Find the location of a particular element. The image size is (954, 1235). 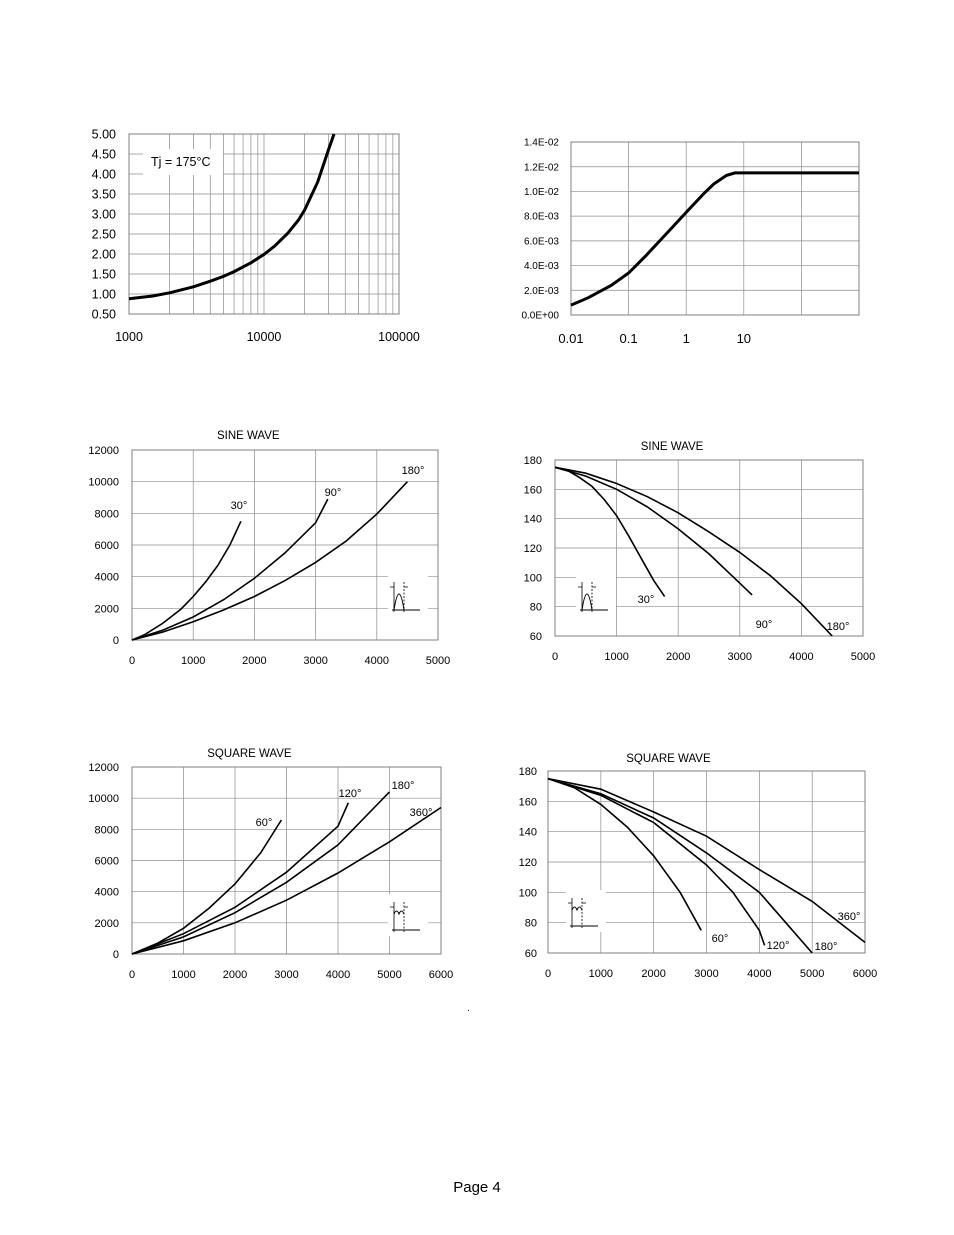

y-tick-label: 2000 is located at coordinates (107, 609).